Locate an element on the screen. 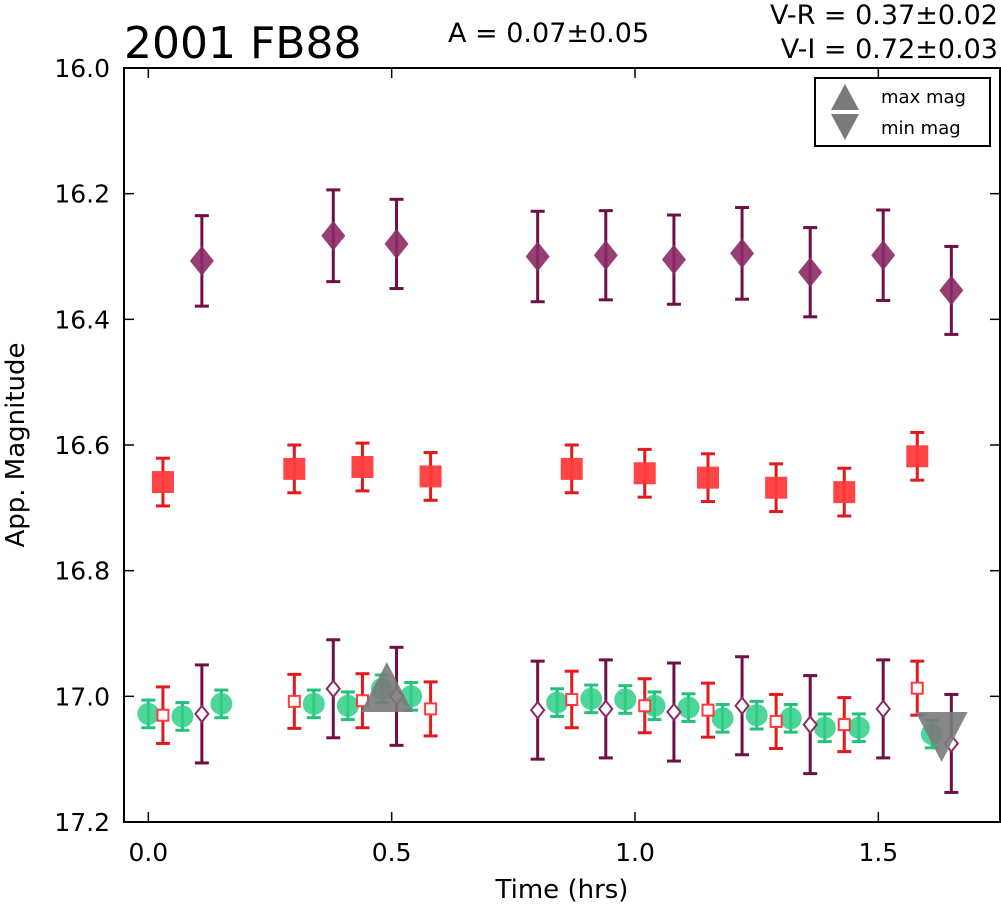 Image resolution: width=1001 pixels, height=904 pixels. x-tick-label: 0.5 is located at coordinates (392, 852).